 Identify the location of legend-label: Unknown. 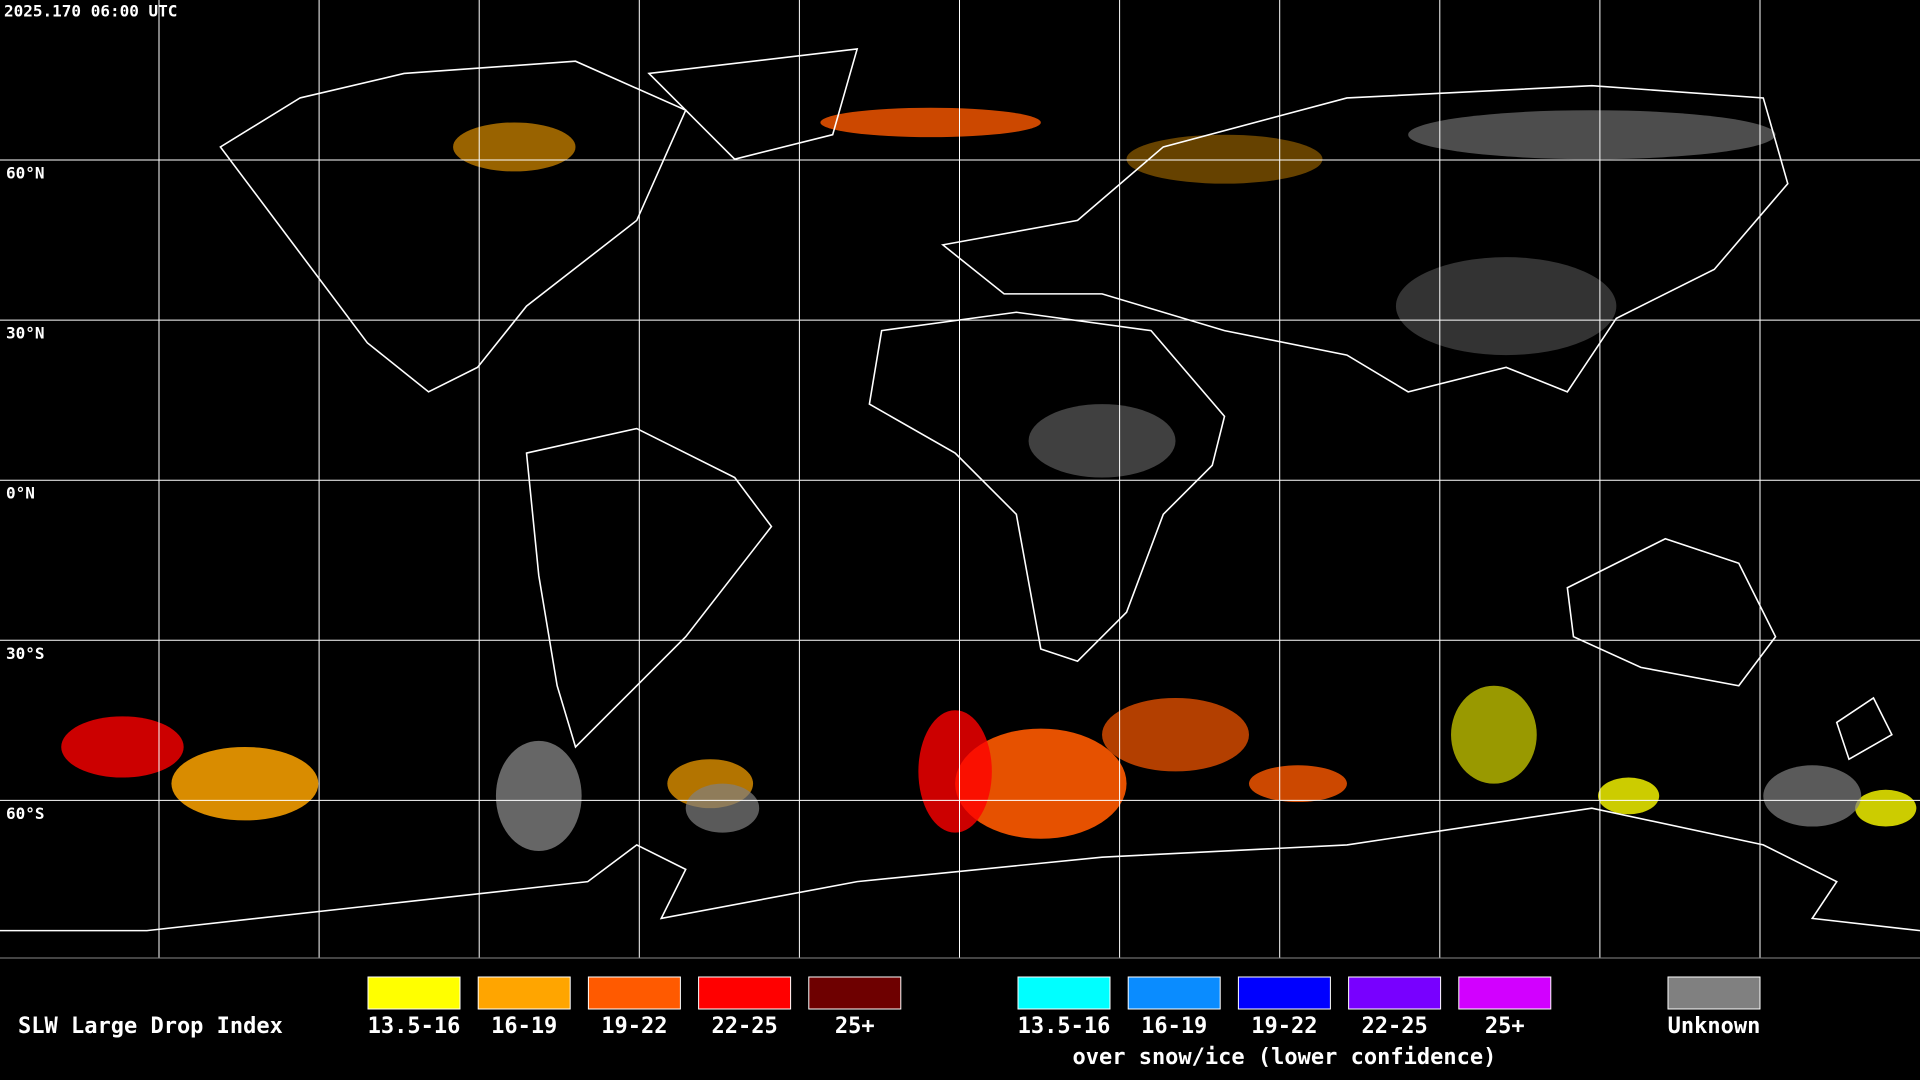
(1714, 1026).